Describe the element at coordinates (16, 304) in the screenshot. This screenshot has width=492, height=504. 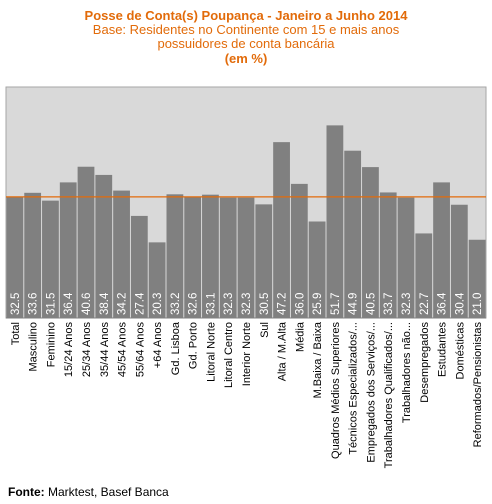
I see `data-label: 32.5` at that location.